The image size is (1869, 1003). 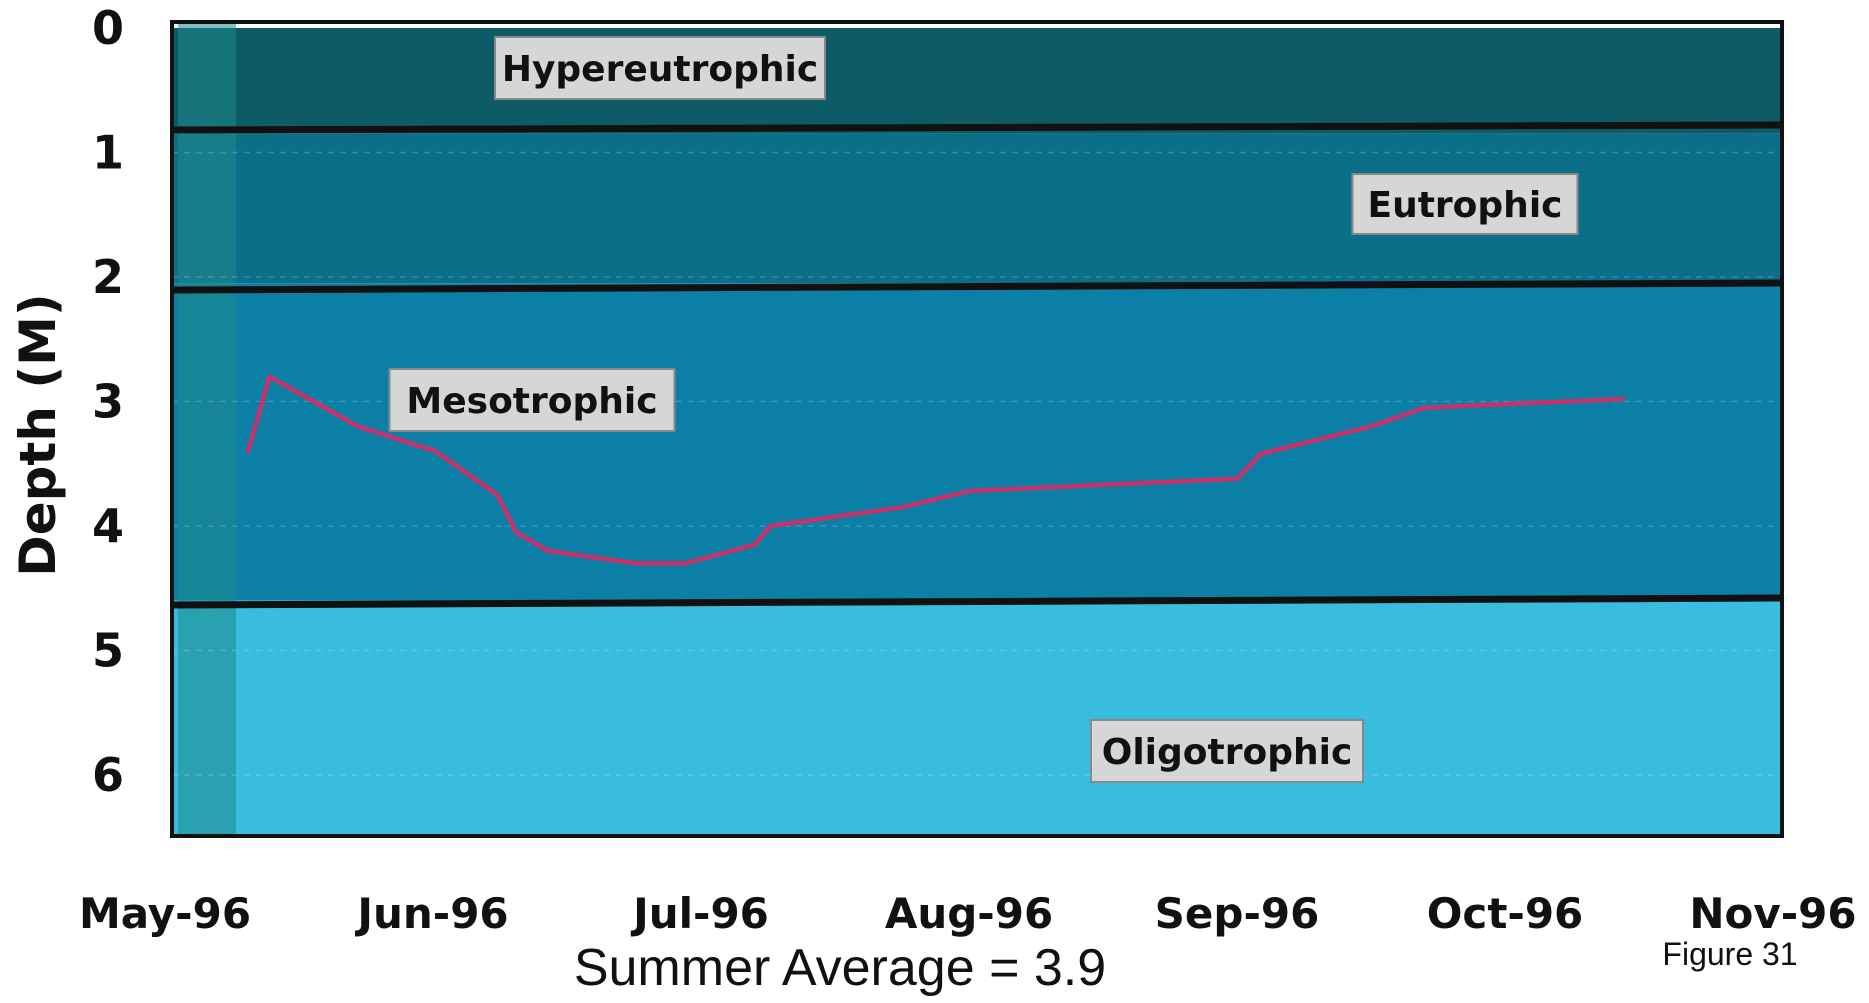 I want to click on summer-average-caption: Summer Average = 3.9, so click(x=840, y=968).